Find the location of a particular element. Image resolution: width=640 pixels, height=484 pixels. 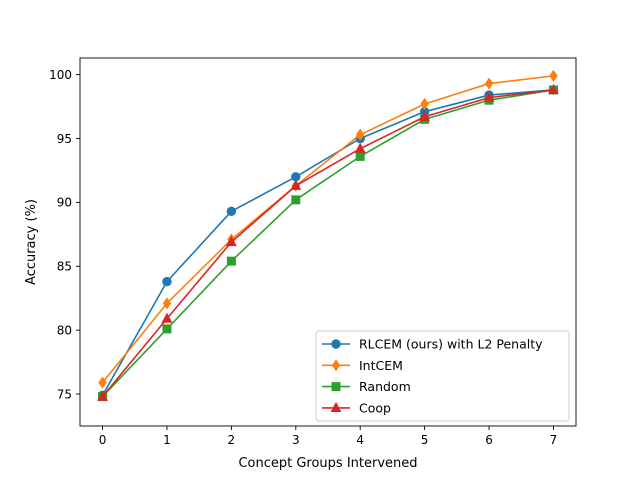

y-axis-label: Accuracy (%) is located at coordinates (31, 242).